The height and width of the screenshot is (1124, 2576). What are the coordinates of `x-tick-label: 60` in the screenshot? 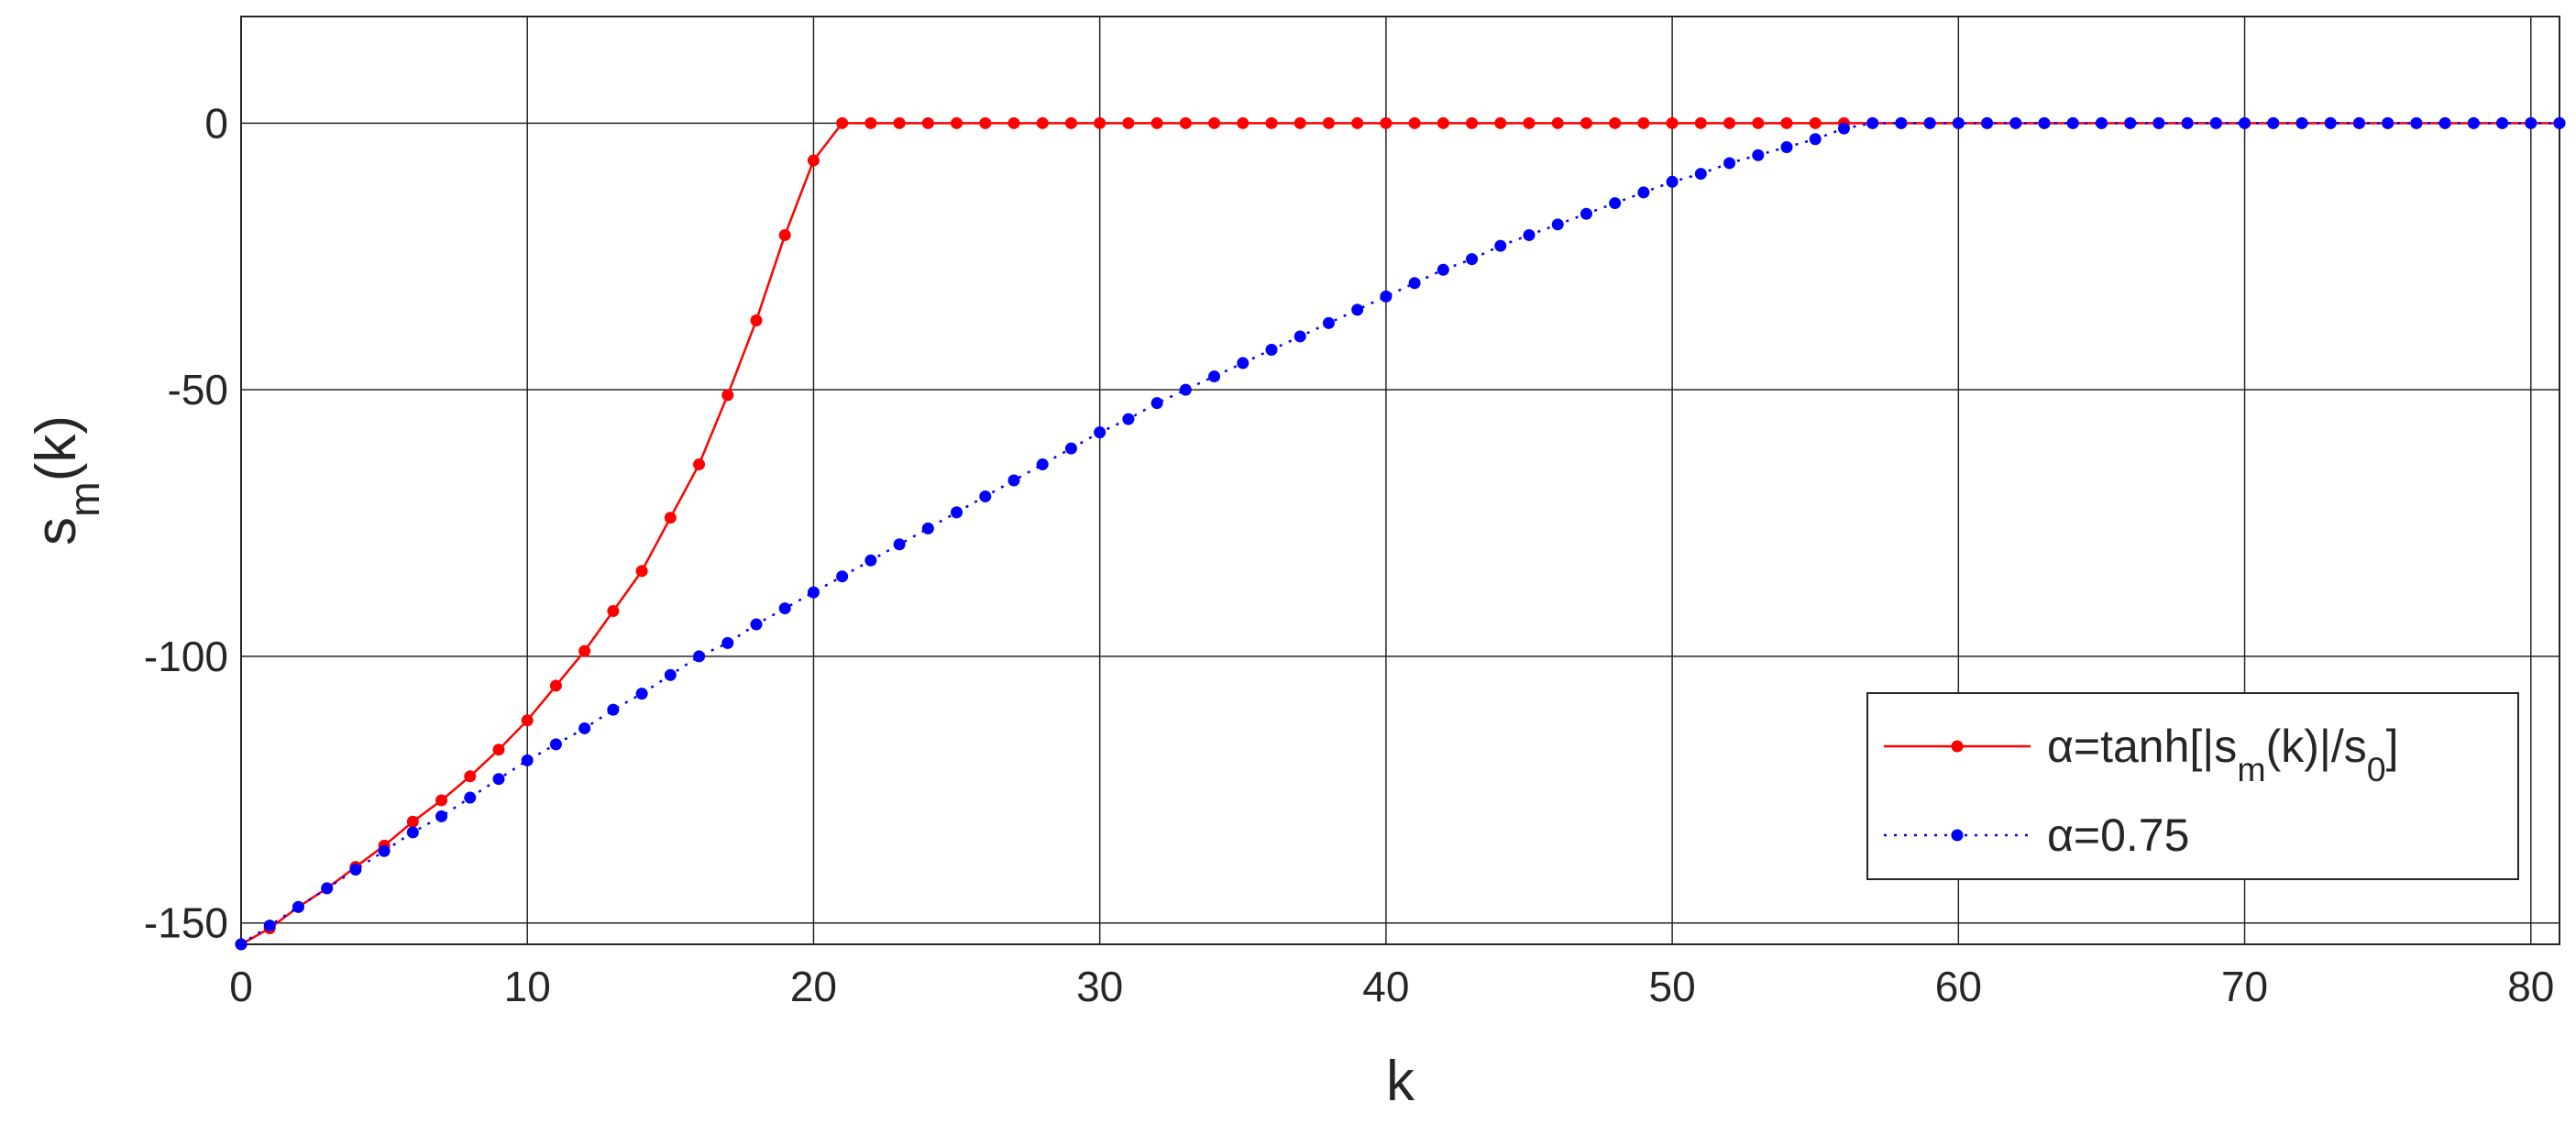 It's located at (1959, 987).